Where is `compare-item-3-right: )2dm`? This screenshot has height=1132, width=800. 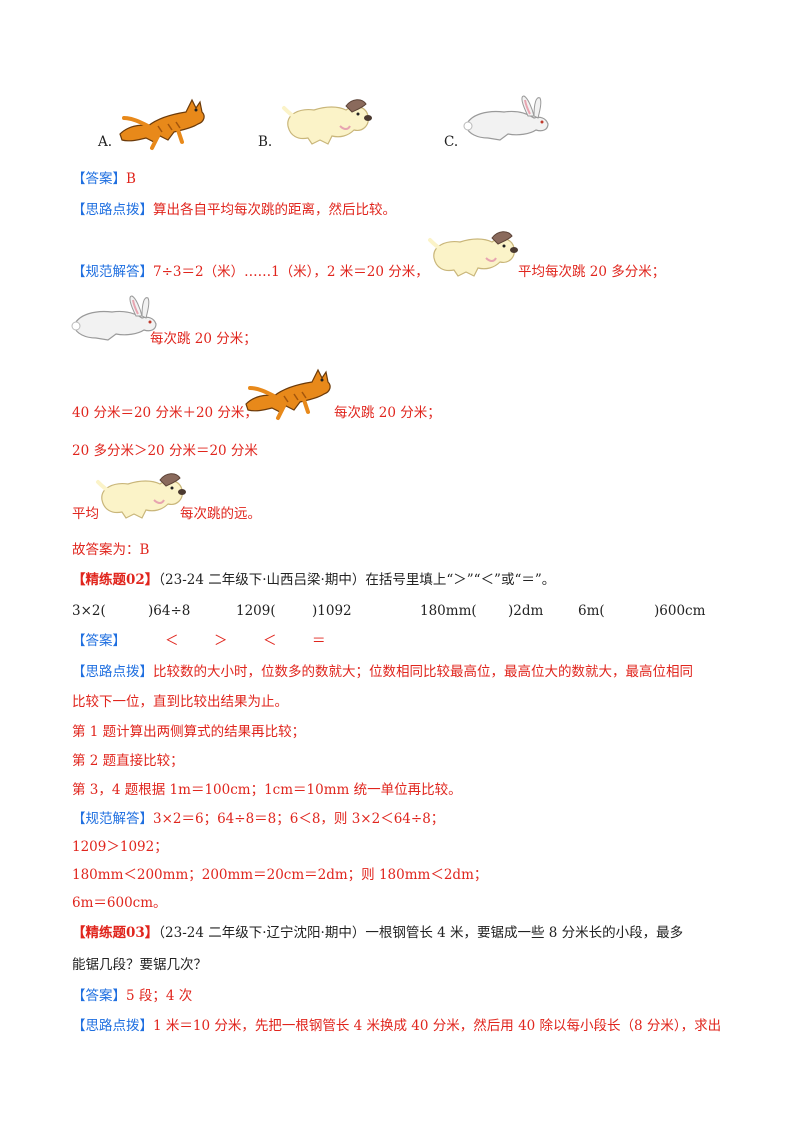
compare-item-3-right: )2dm is located at coordinates (526, 611).